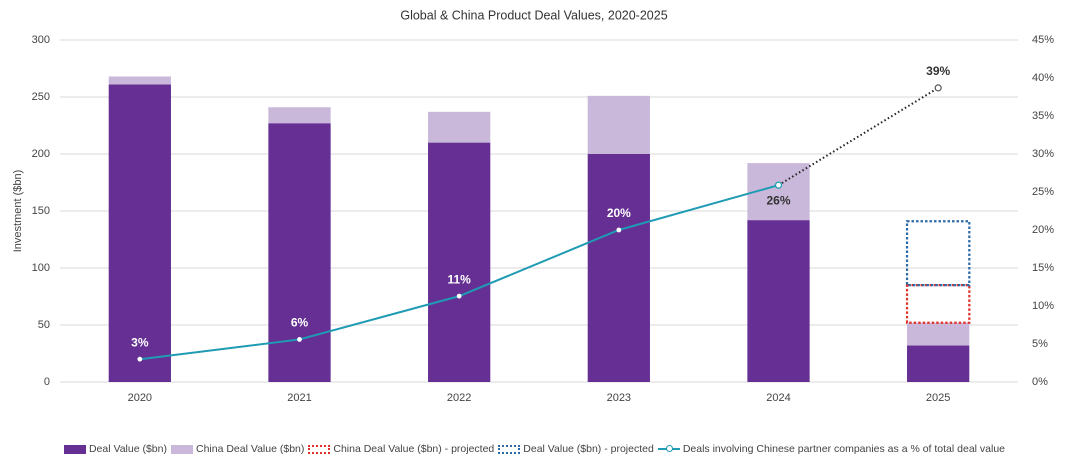 The width and height of the screenshot is (1069, 469). What do you see at coordinates (858, 137) in the screenshot?
I see `line-projected` at bounding box center [858, 137].